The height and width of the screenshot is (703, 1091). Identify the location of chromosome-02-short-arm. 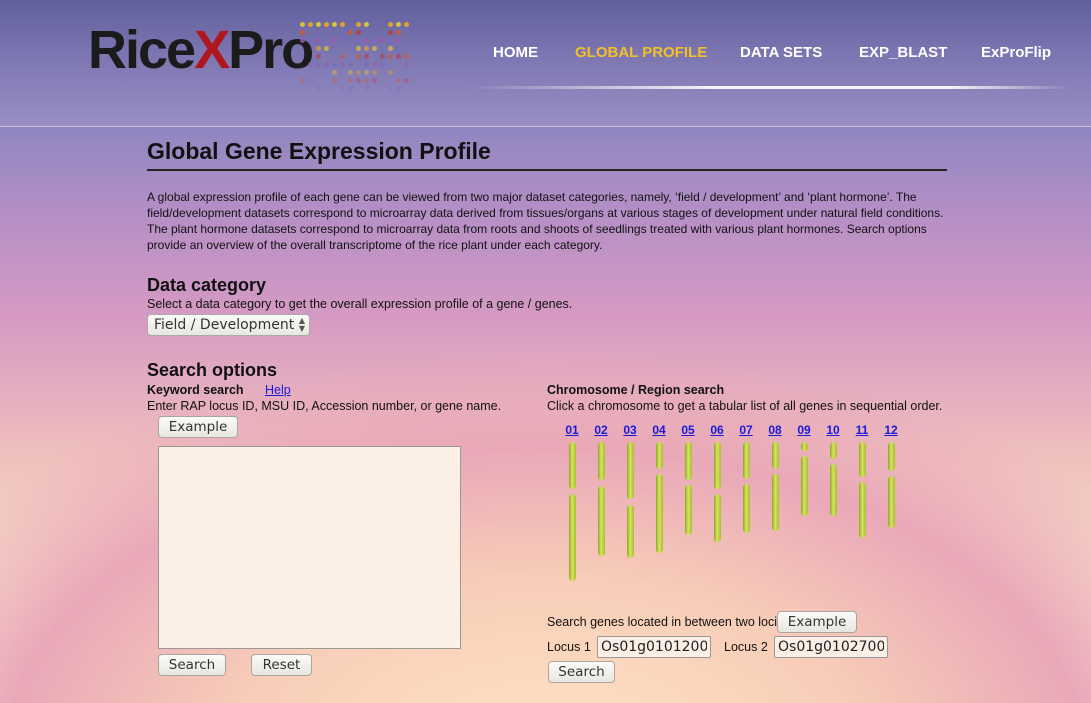
(601, 461).